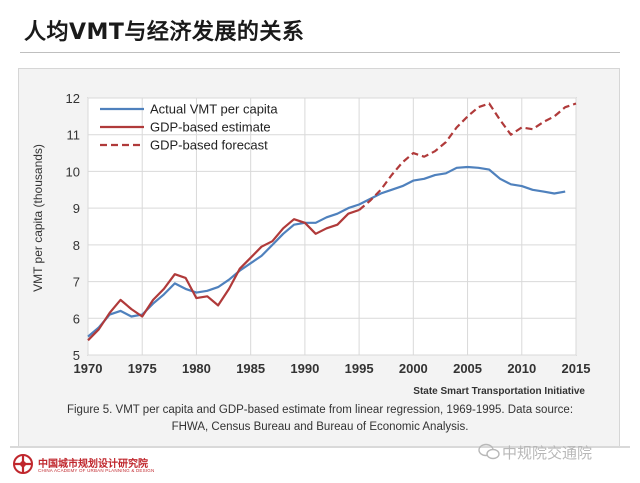 The image size is (640, 483). What do you see at coordinates (164, 32) in the screenshot?
I see `slide-title: 人均VMT与经济发展的关系` at bounding box center [164, 32].